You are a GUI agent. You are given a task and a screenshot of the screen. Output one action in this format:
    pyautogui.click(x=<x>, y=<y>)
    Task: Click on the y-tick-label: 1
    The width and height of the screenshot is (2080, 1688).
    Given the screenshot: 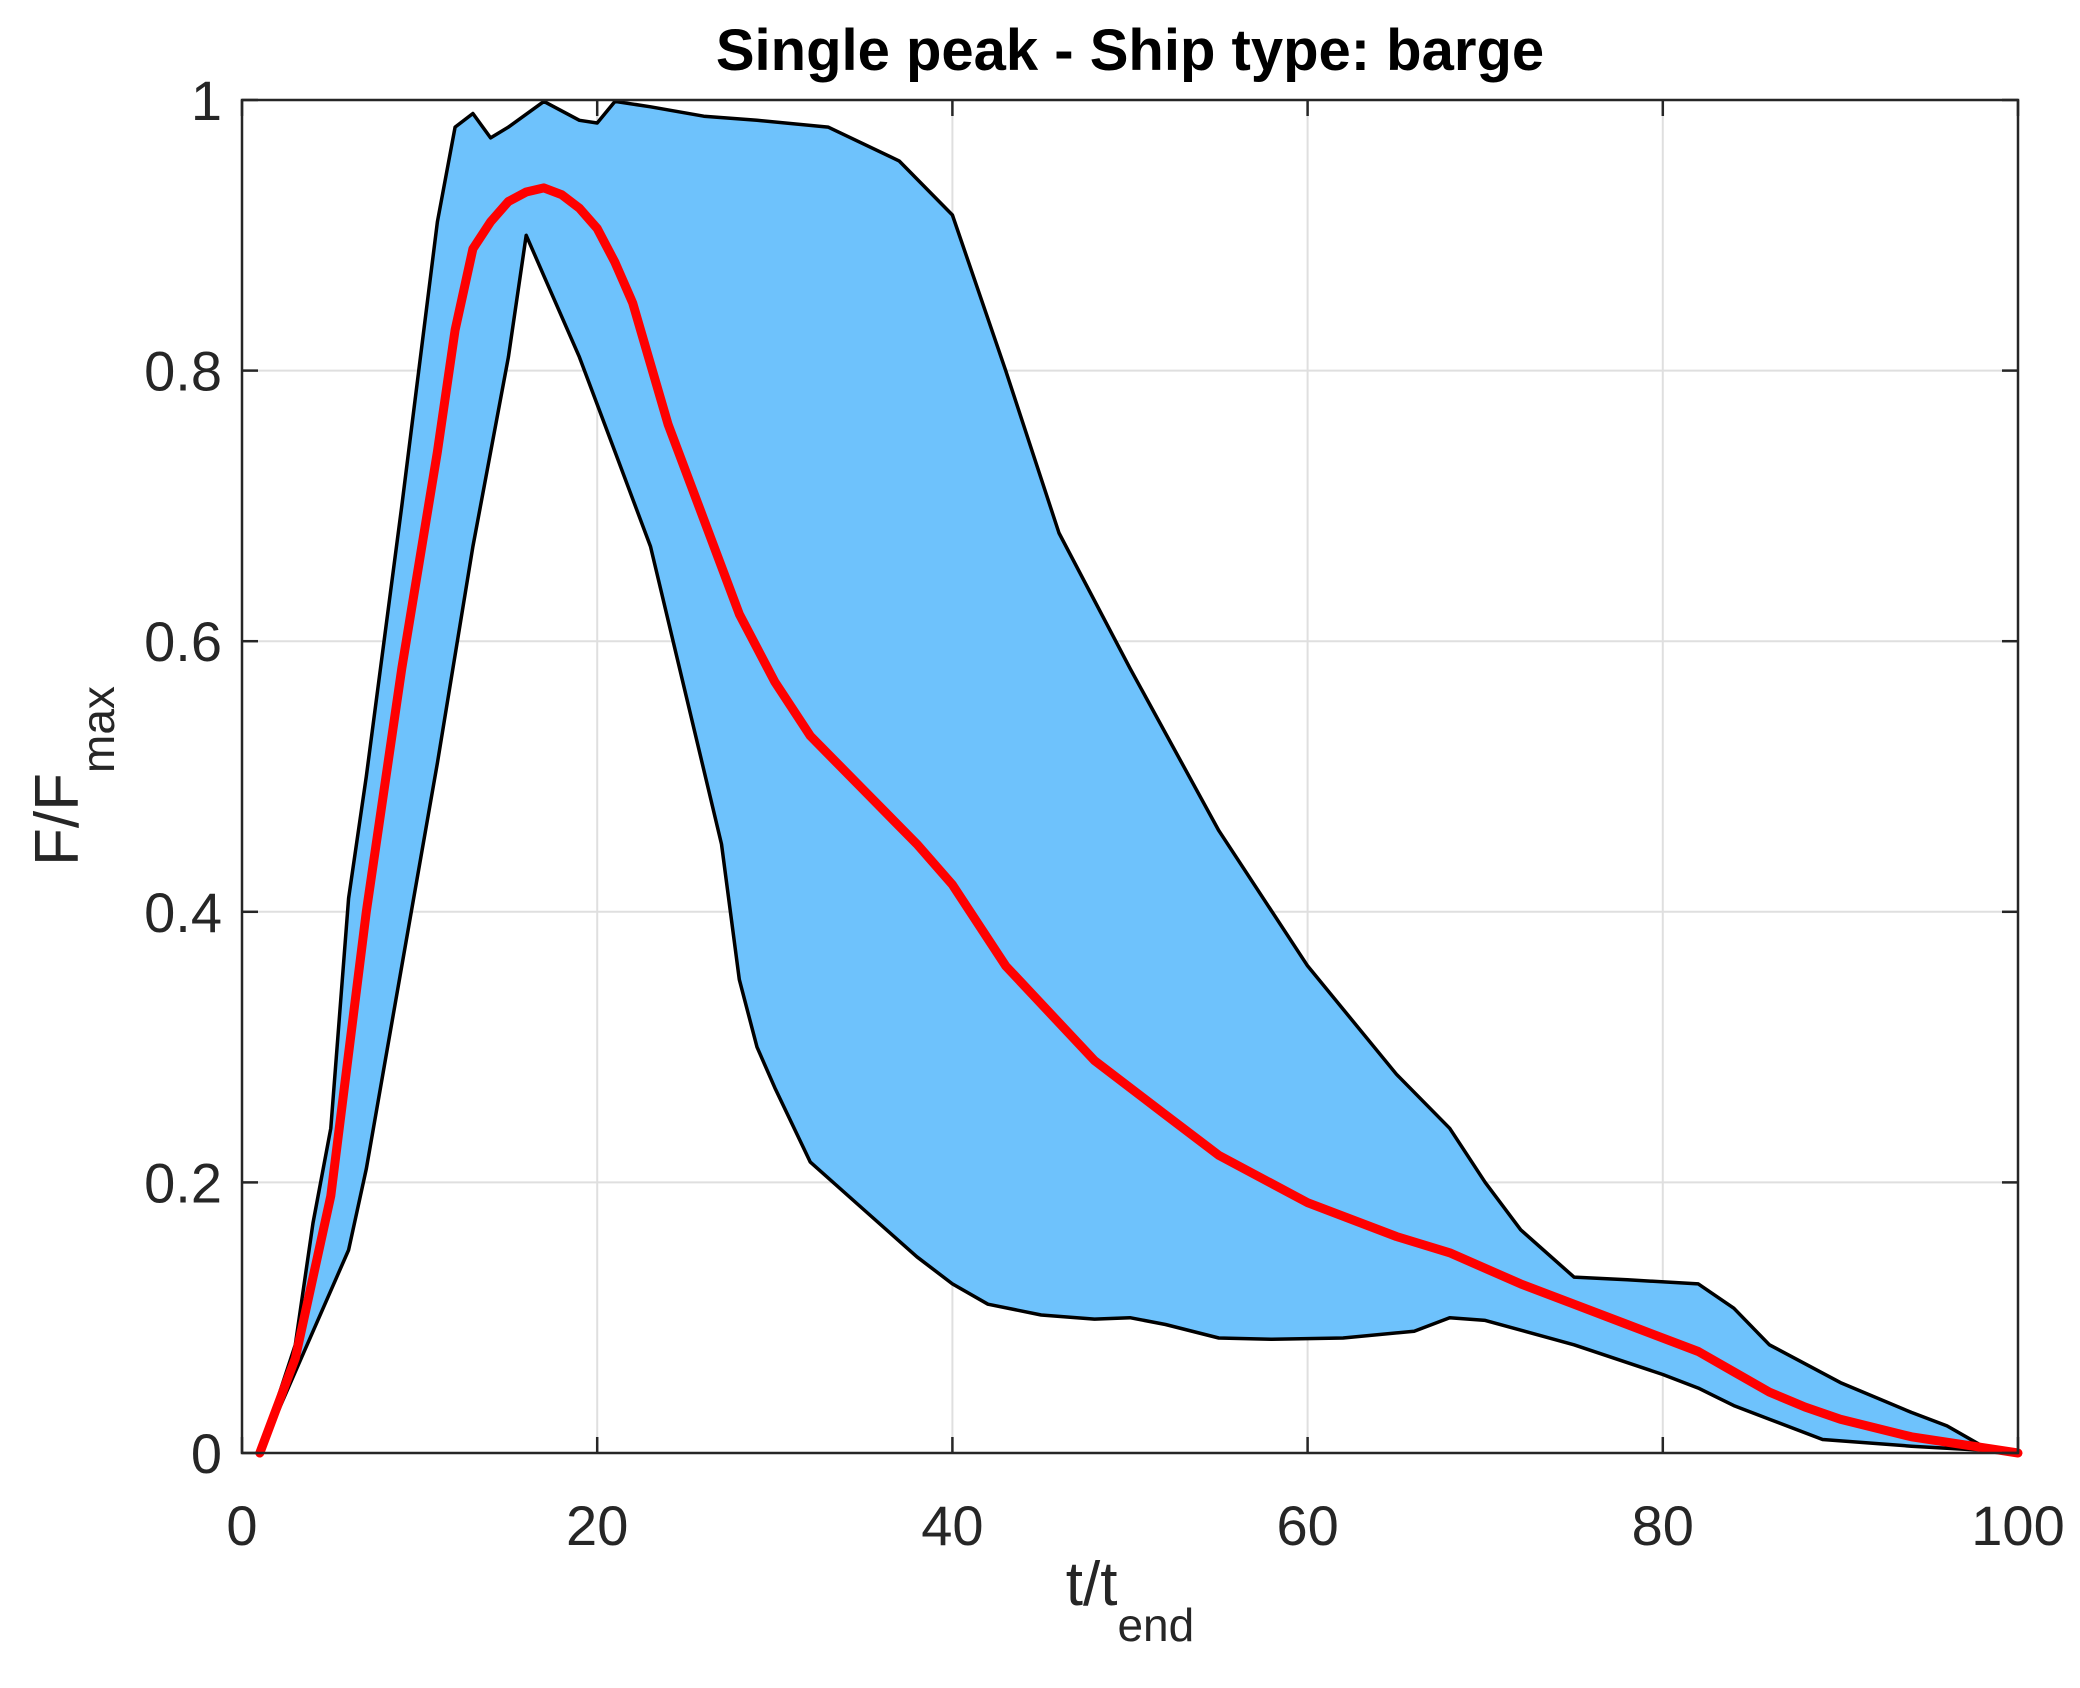 What is the action you would take?
    pyautogui.click(x=206, y=100)
    